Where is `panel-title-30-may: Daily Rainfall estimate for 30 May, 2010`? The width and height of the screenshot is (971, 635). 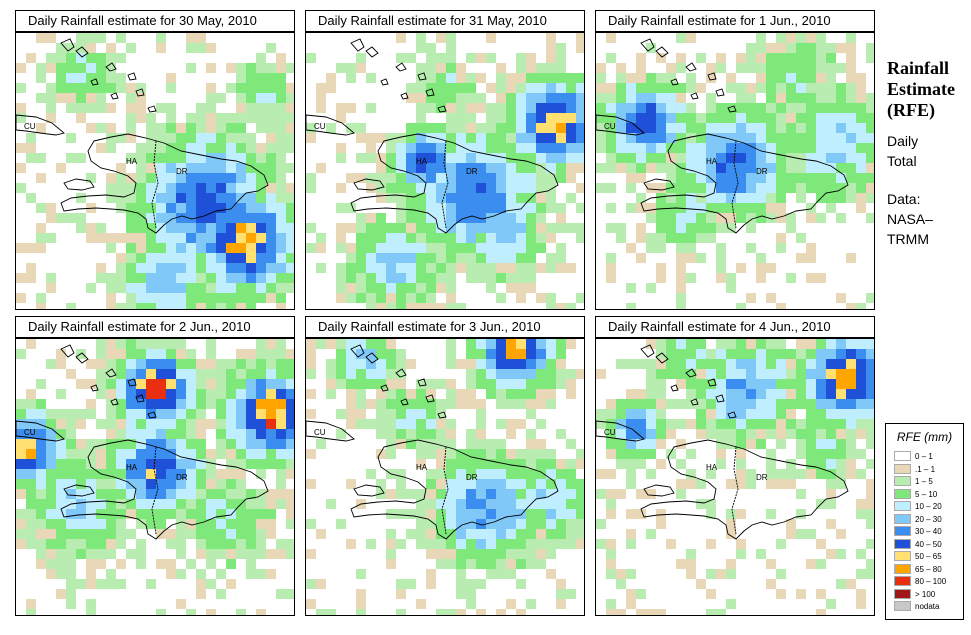 panel-title-30-may: Daily Rainfall estimate for 30 May, 2010 is located at coordinates (155, 21).